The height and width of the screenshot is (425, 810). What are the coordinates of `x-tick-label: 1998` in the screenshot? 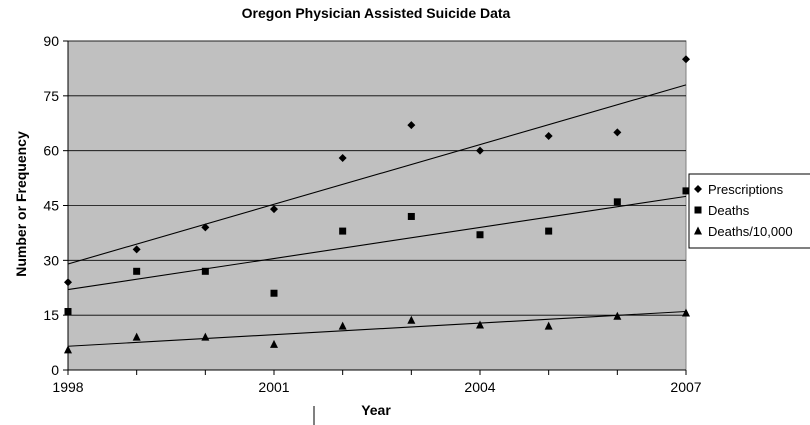 It's located at (67, 387).